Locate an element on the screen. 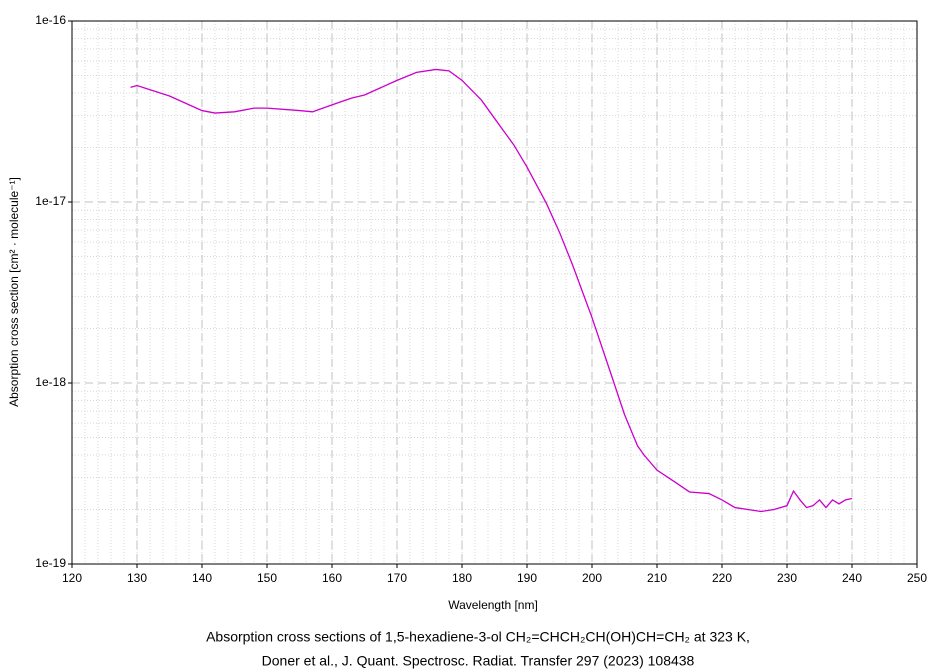 Image resolution: width=940 pixels, height=672 pixels. x-tick-label: 200 is located at coordinates (592, 578).